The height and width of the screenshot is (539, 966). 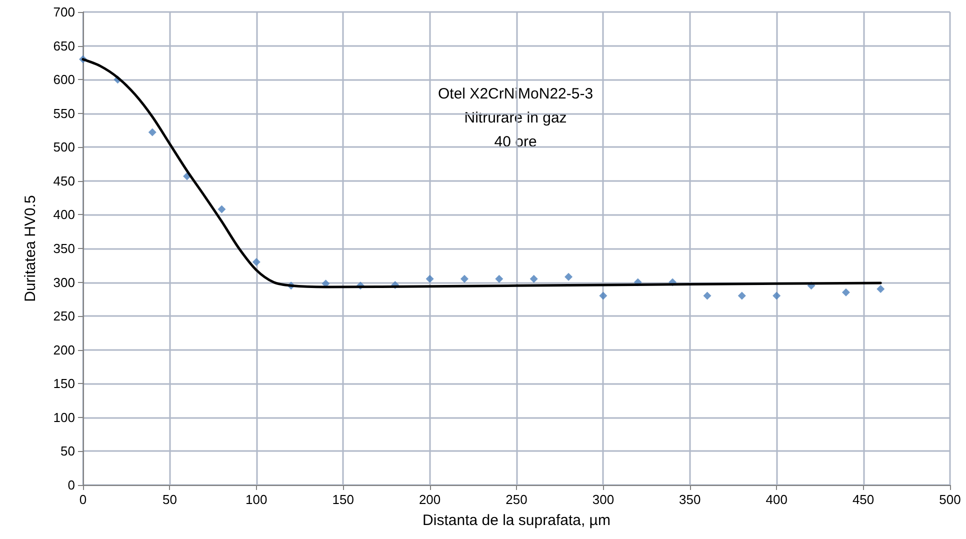 I want to click on y-tick-label: 500, so click(x=64, y=147).